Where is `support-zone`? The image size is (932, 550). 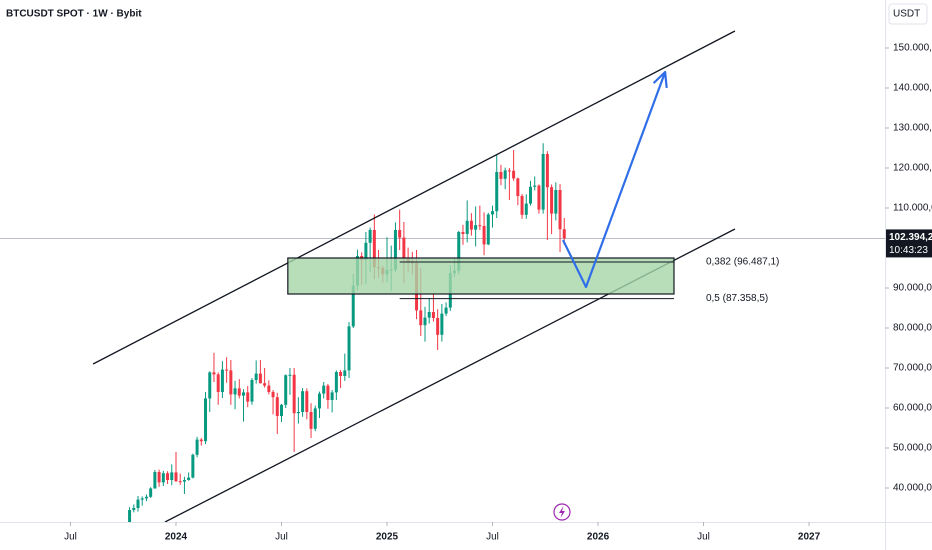 support-zone is located at coordinates (481, 276).